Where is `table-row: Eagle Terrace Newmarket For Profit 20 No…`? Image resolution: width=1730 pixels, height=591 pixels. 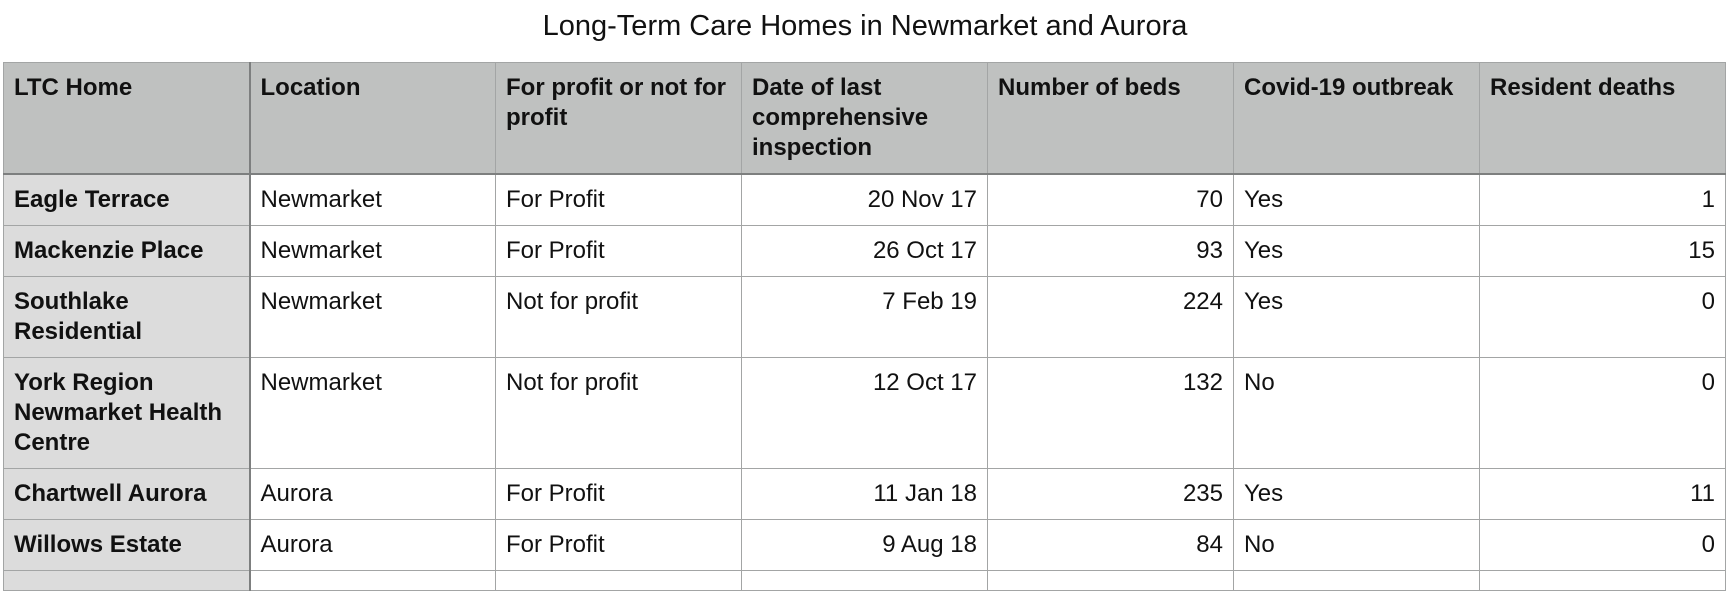
table-row: Eagle Terrace Newmarket For Profit 20 No… is located at coordinates (864, 199).